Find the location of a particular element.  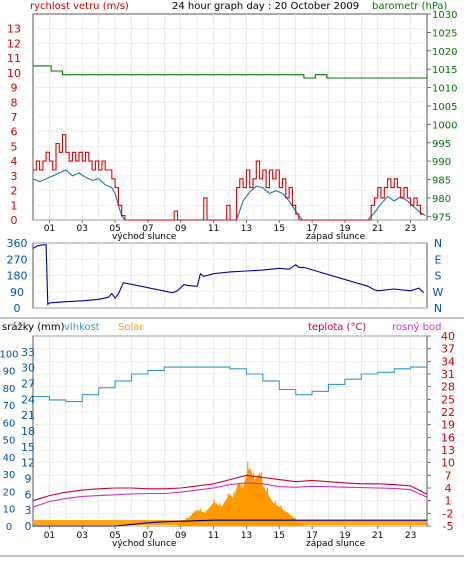

humidity-y-tick: 70 is located at coordinates (9, 406).